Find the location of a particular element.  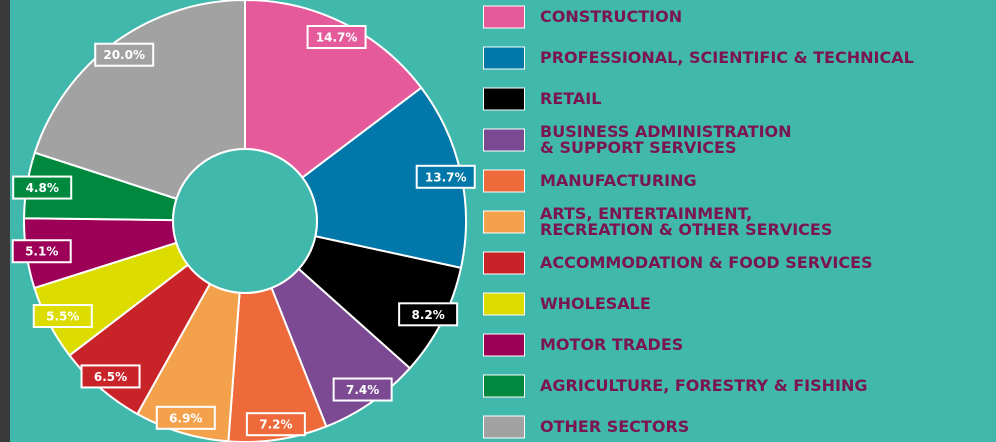

legend-label: PROFESSIONAL, SCIENTIFIC & TECHNICAL is located at coordinates (727, 57).